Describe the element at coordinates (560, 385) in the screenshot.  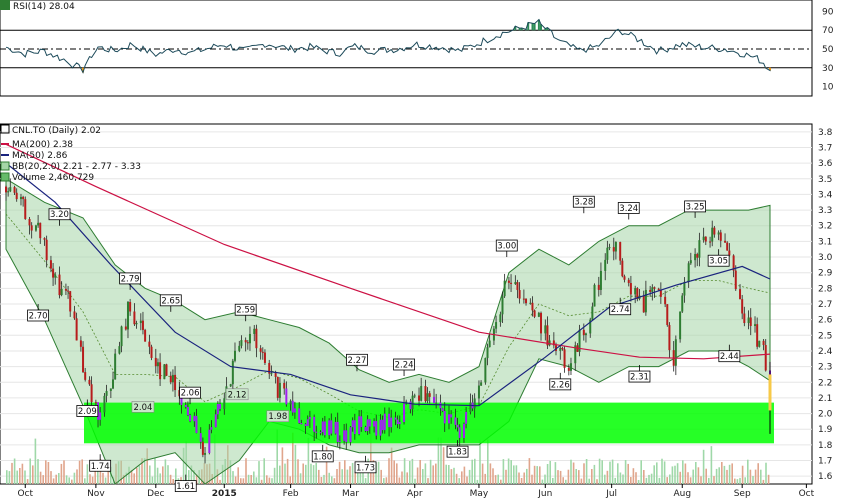
I see `annotation-label: 2.26` at that location.